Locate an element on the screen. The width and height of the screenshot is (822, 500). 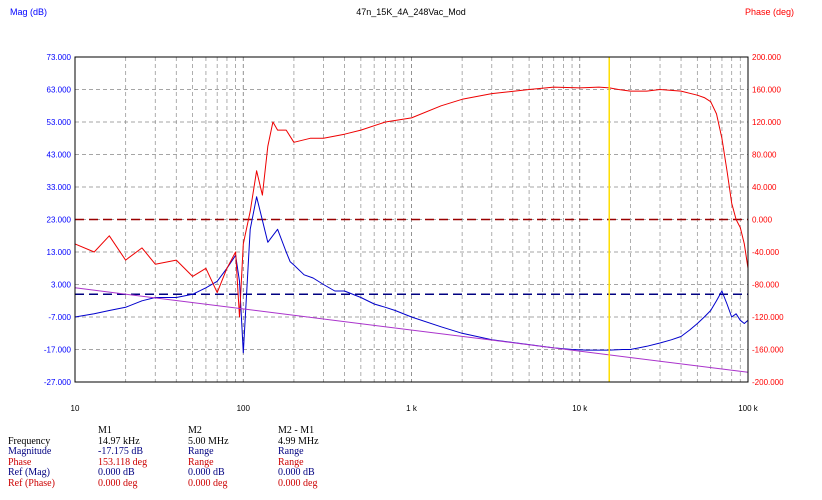
readout-diff: 4.99 MHz is located at coordinates (298, 441).